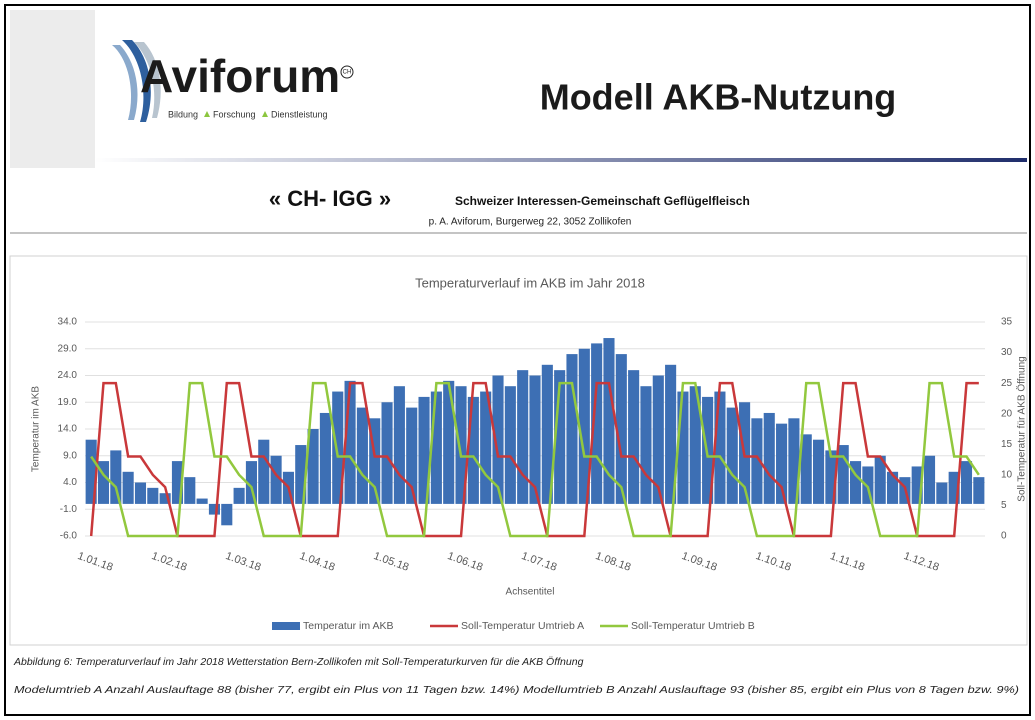 The width and height of the screenshot is (1035, 720). Describe the element at coordinates (330, 198) in the screenshot. I see `org-short: « CH- IGG »` at that location.